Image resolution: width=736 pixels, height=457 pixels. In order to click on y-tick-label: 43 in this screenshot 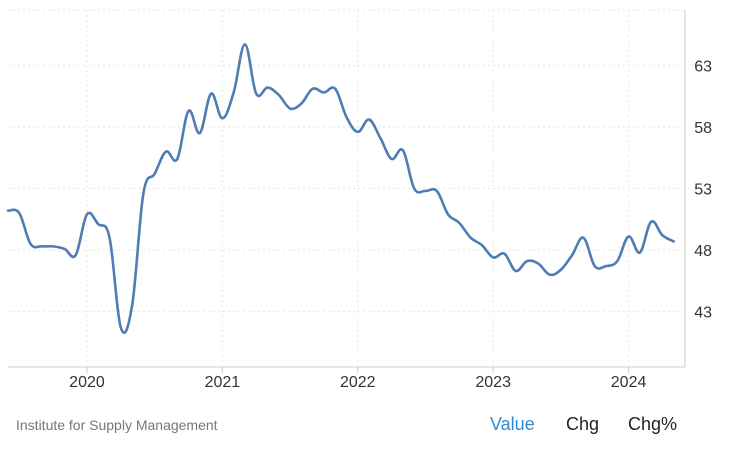, I will do `click(703, 313)`.